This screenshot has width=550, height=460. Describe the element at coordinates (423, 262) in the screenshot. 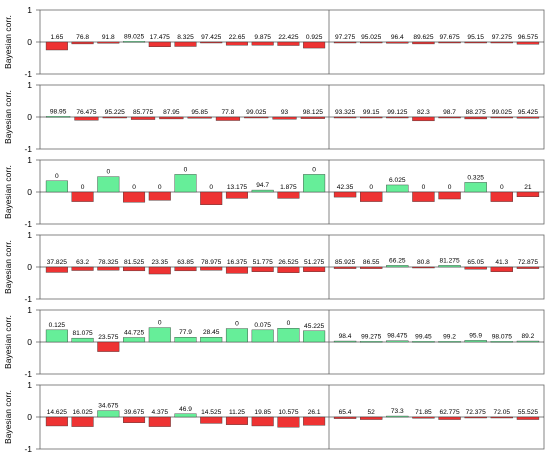

I see `panel-4-group-2-bar-4-label: 80.8` at that location.